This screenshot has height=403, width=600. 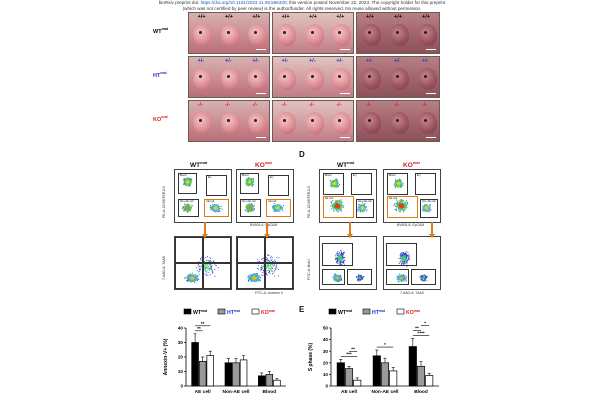 What do you see at coordinates (263, 164) in the screenshot?
I see `facs-c-ko-title: KOmat` at bounding box center [263, 164].